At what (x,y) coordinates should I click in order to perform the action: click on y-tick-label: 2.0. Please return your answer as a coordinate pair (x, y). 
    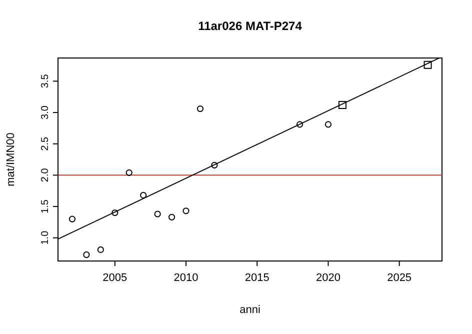
    Looking at the image, I should click on (45, 175).